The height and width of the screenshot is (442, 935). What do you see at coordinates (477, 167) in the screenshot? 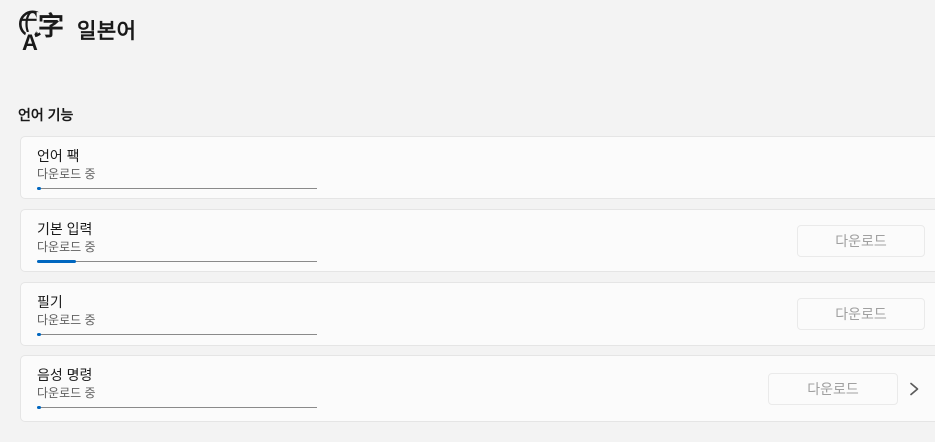
I see `card-language-pack: 언어 팩 다운로드 중` at bounding box center [477, 167].